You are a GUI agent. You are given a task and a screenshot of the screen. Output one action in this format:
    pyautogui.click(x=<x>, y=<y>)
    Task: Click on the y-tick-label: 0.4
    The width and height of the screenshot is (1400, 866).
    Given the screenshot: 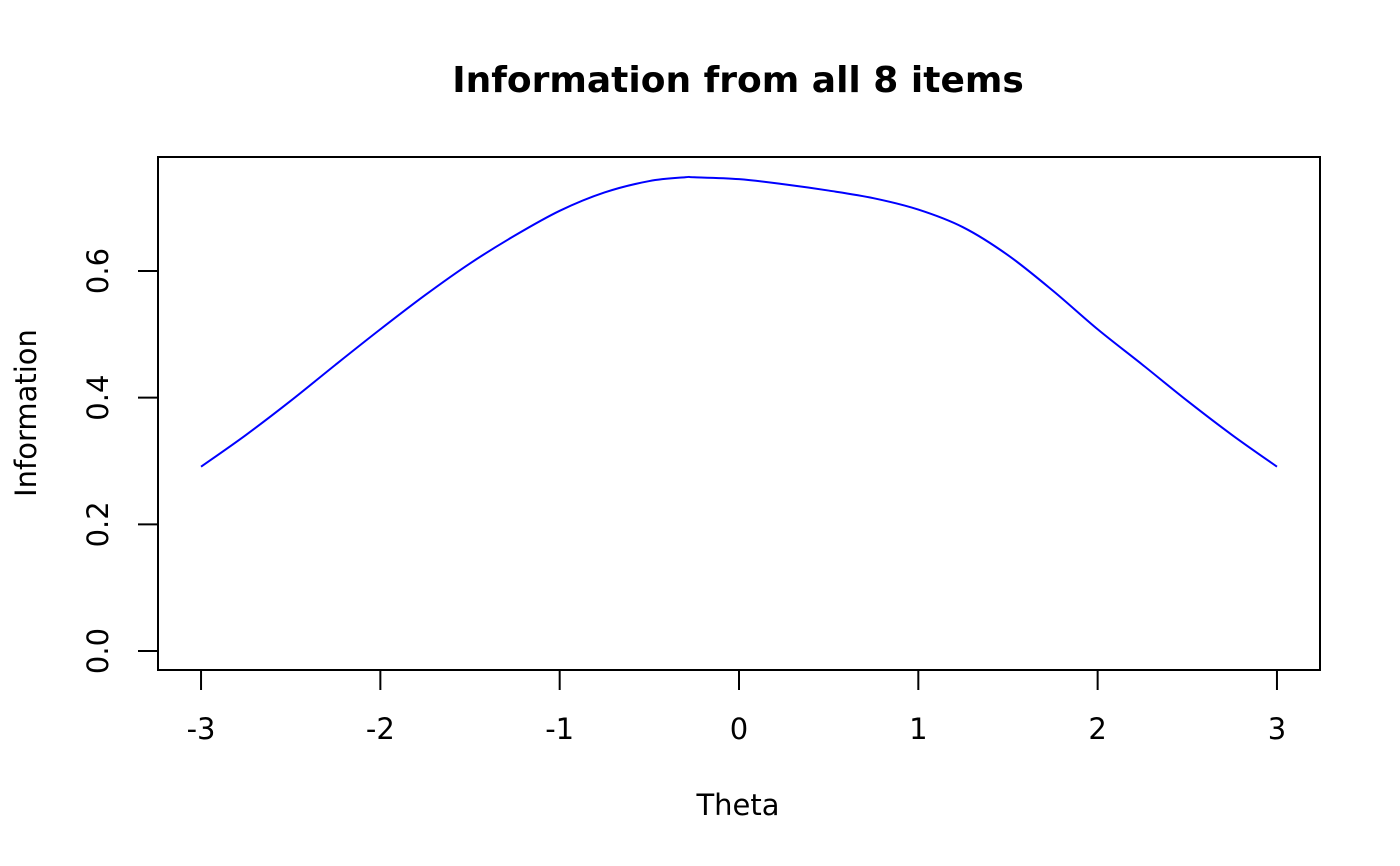 What is the action you would take?
    pyautogui.click(x=98, y=398)
    